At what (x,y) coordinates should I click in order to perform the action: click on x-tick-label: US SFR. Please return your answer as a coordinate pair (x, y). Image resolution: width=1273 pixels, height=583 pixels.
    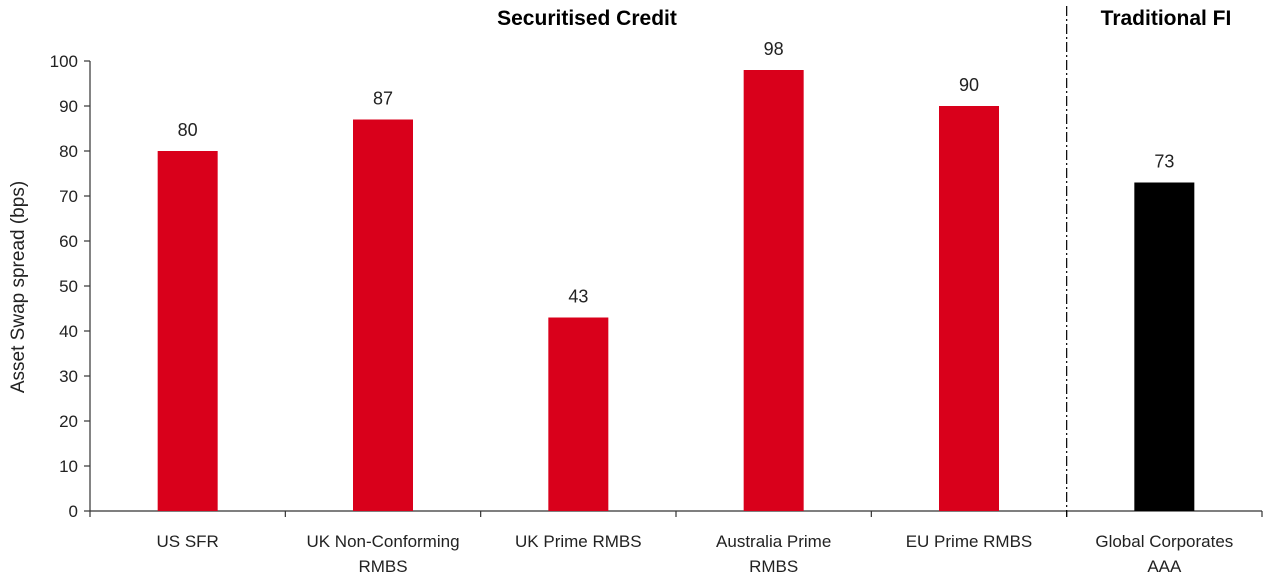
    Looking at the image, I should click on (187, 541).